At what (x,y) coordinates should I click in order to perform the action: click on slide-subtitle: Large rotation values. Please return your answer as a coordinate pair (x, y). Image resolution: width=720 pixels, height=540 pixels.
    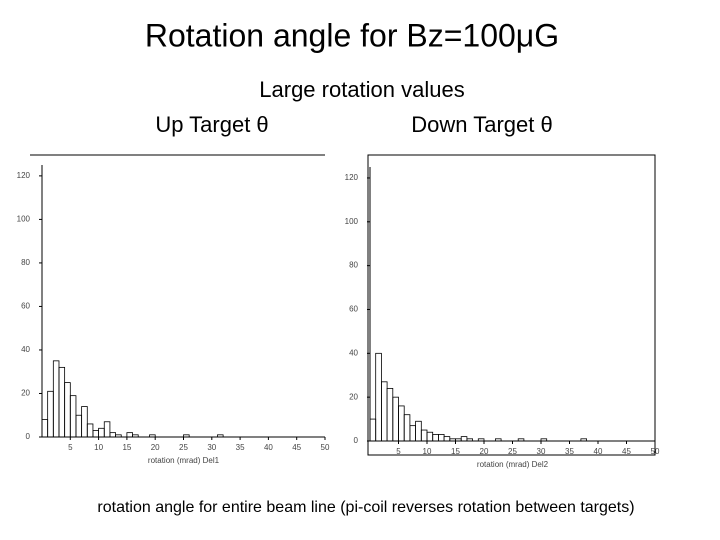
    Looking at the image, I should click on (361, 89).